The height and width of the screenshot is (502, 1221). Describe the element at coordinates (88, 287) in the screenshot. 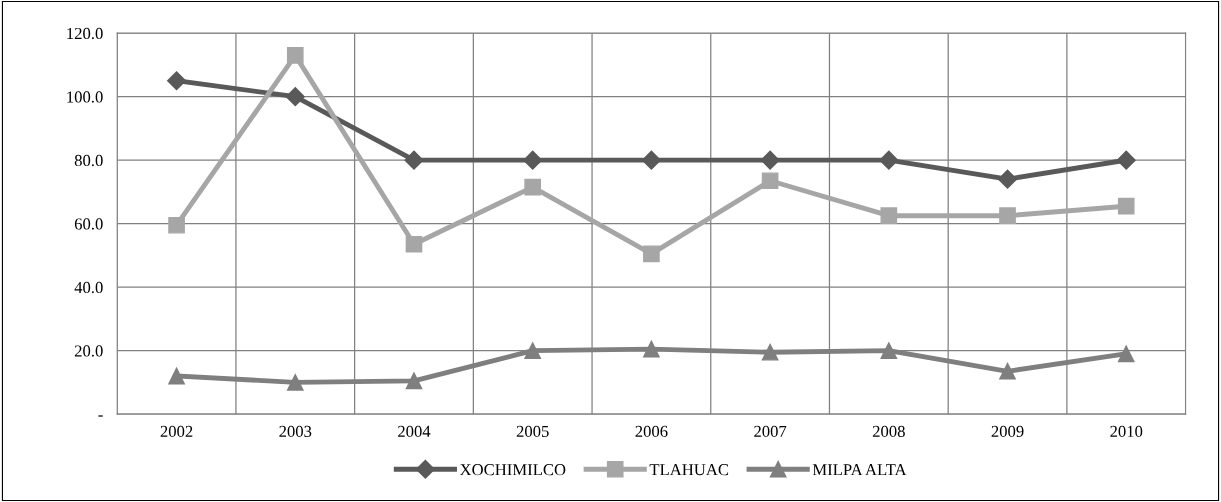

I see `y-tick-label: 40.0` at that location.